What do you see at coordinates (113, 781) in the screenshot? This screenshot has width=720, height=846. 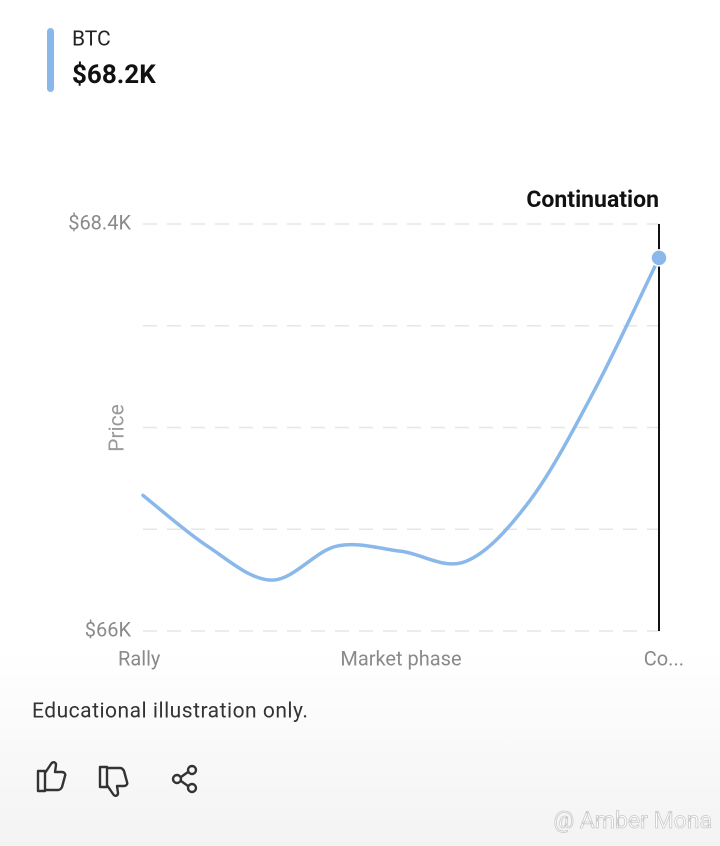 I see `dislike-button` at bounding box center [113, 781].